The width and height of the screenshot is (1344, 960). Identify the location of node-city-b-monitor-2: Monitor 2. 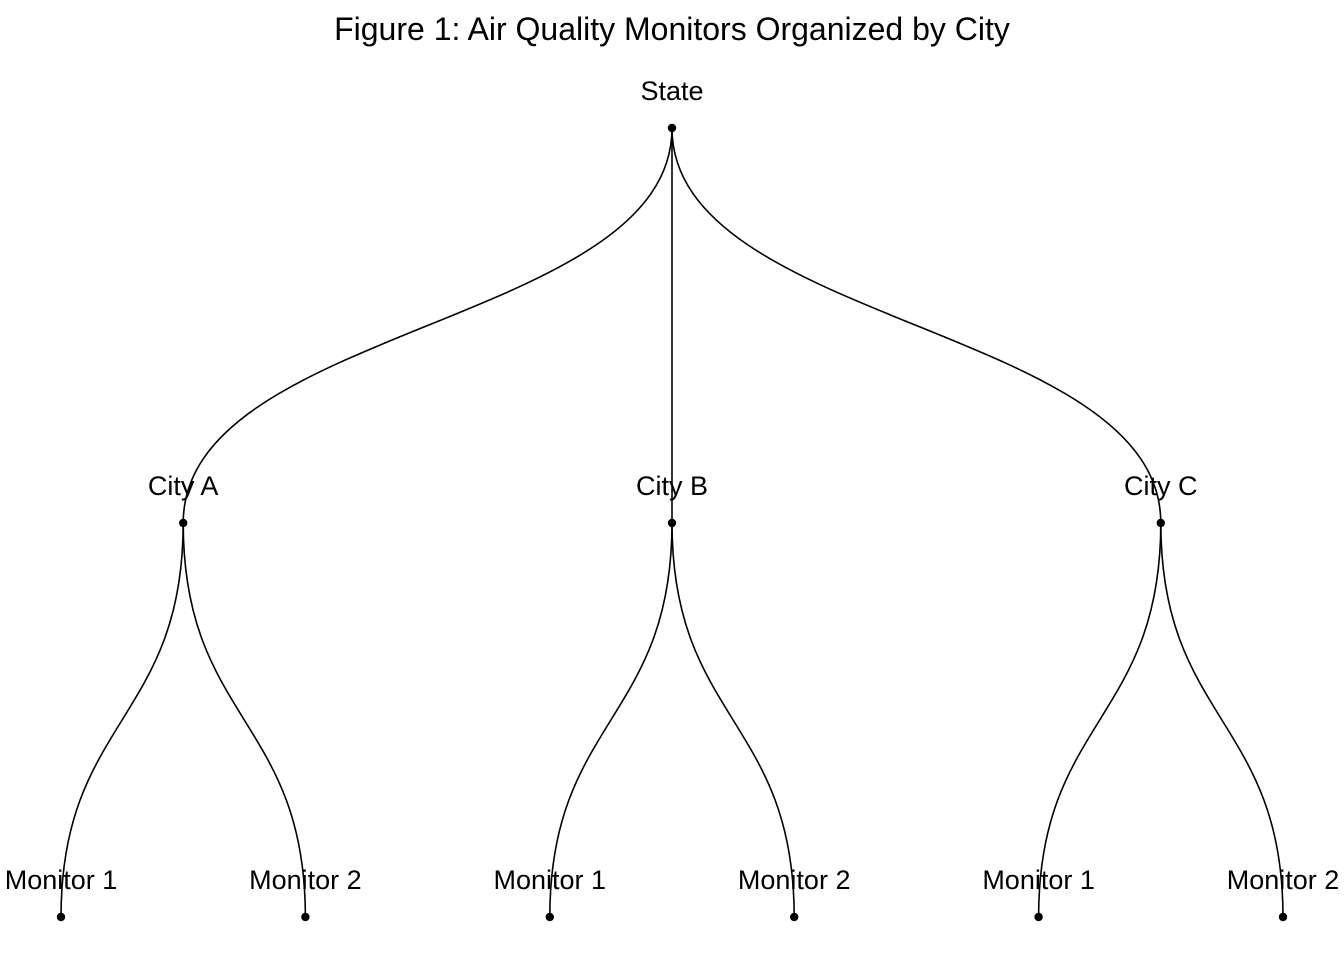
(794, 893).